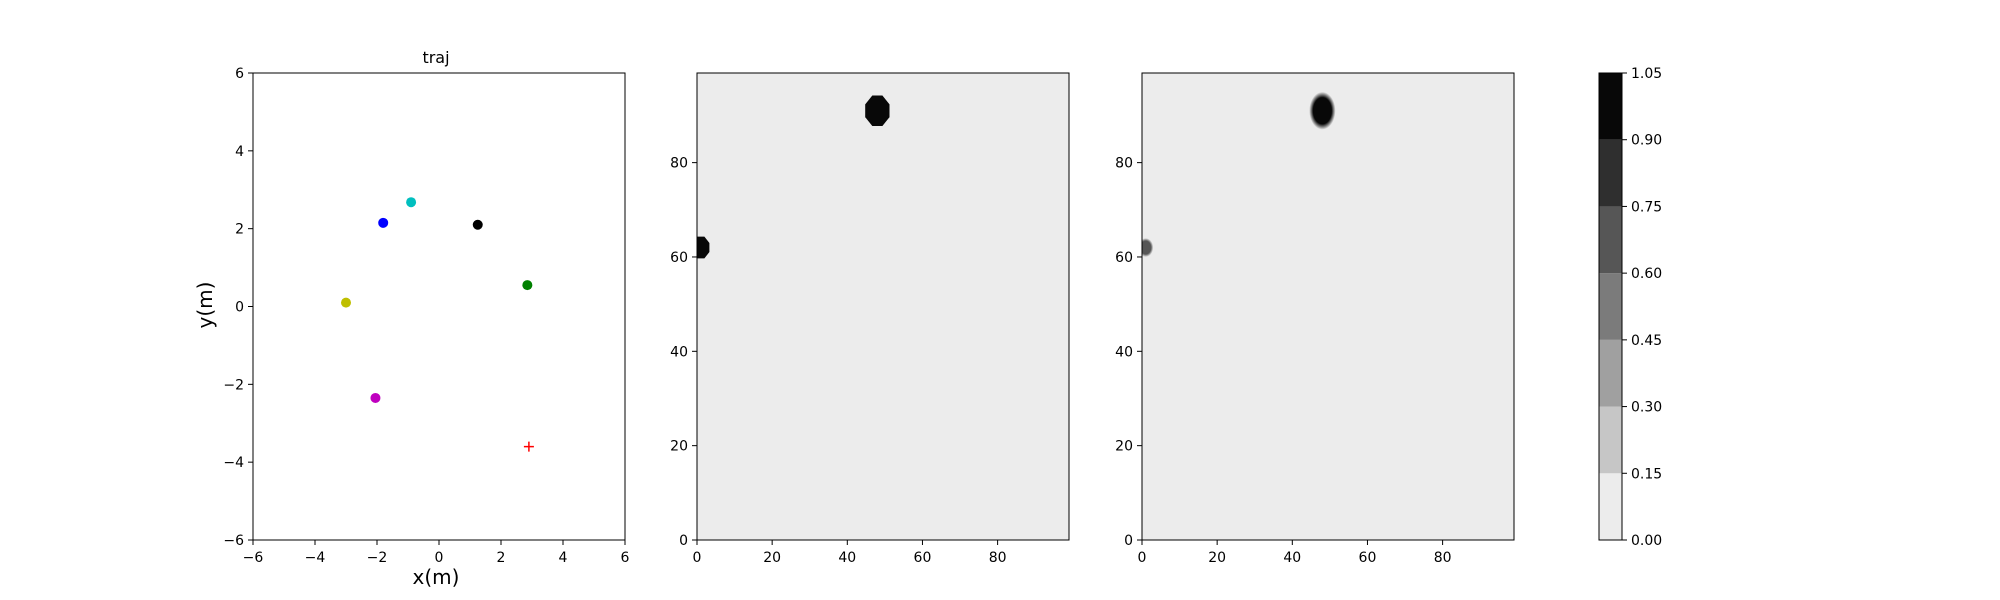  I want to click on x-tick-label: 4, so click(563, 558).